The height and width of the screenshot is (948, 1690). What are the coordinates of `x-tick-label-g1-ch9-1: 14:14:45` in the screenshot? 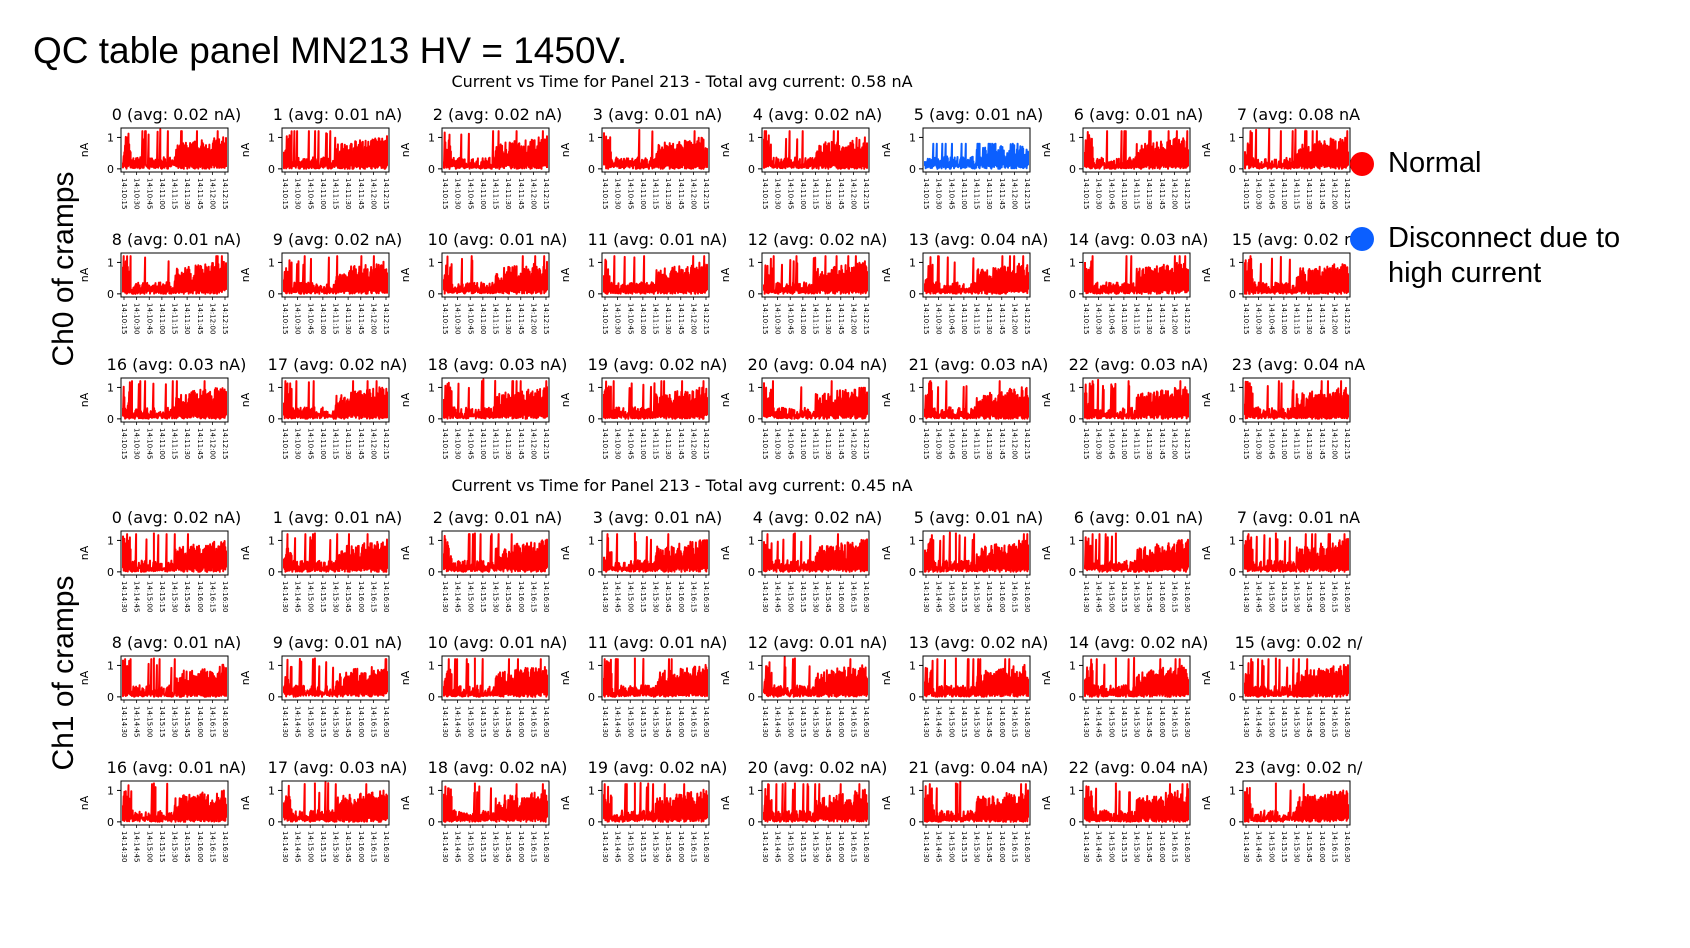 It's located at (298, 721).